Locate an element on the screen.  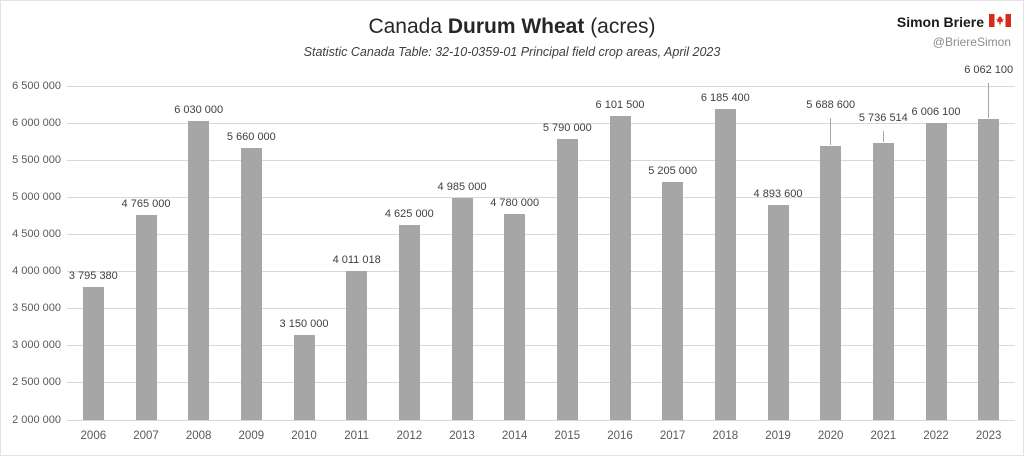
bar-value-label: 6 030 000 is located at coordinates (199, 109).